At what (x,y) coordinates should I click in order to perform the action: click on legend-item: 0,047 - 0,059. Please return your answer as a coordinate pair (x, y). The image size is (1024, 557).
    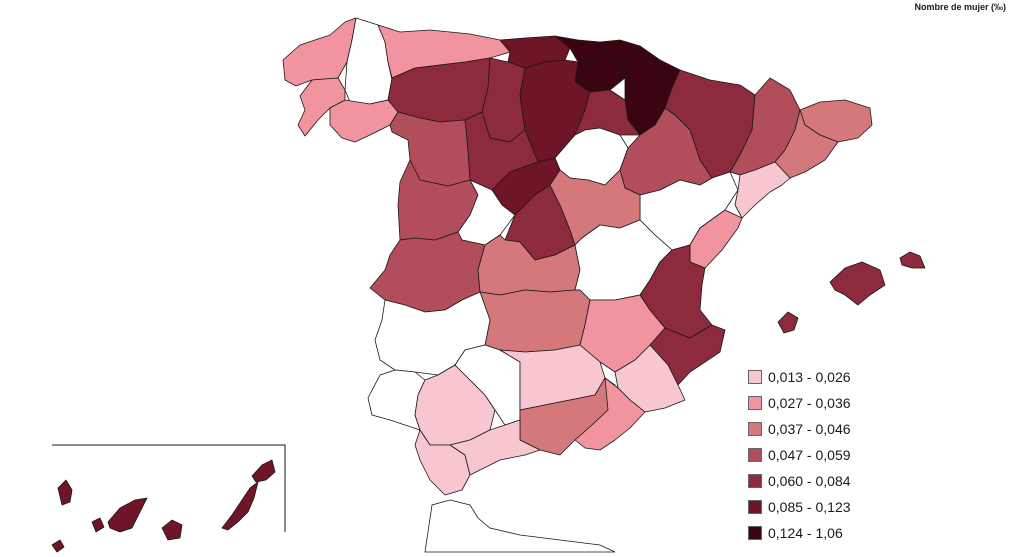
    Looking at the image, I should click on (799, 455).